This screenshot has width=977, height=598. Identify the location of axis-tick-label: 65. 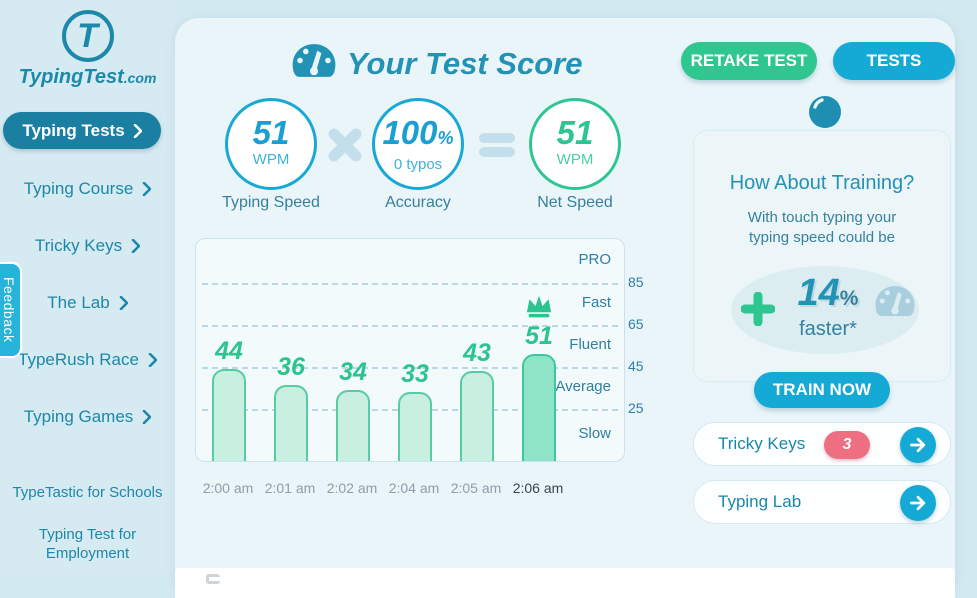
(636, 324).